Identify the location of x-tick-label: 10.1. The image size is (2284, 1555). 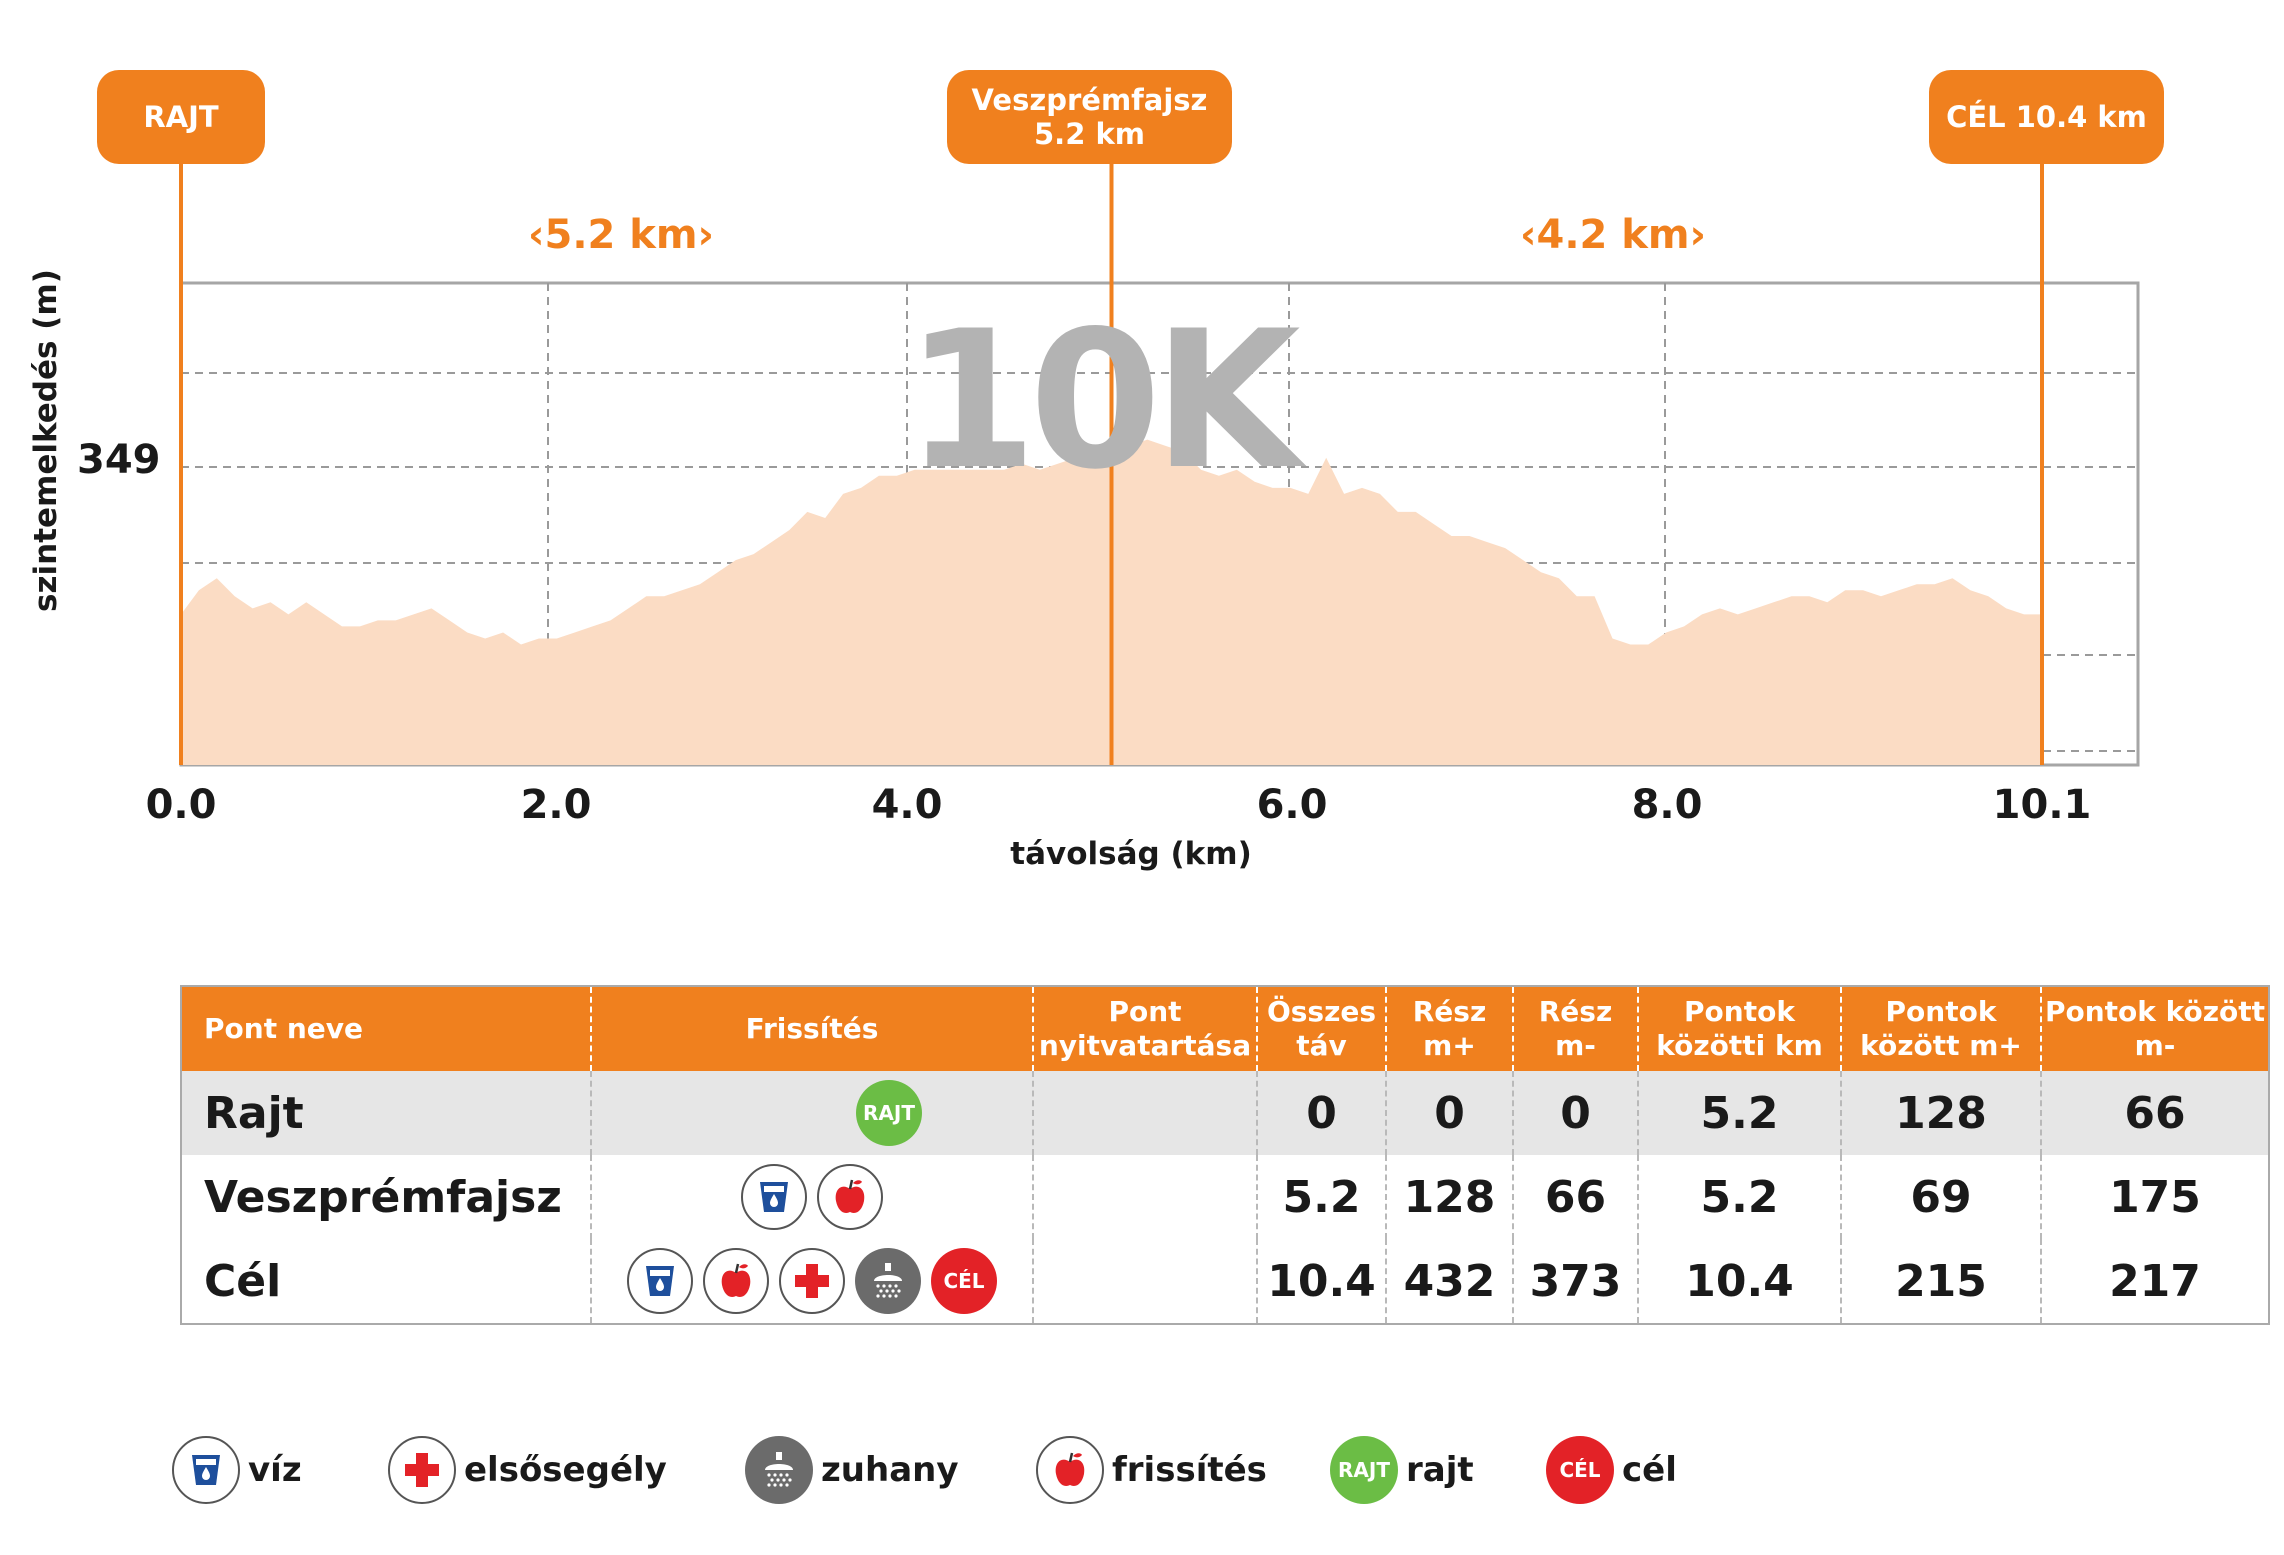
(2042, 805).